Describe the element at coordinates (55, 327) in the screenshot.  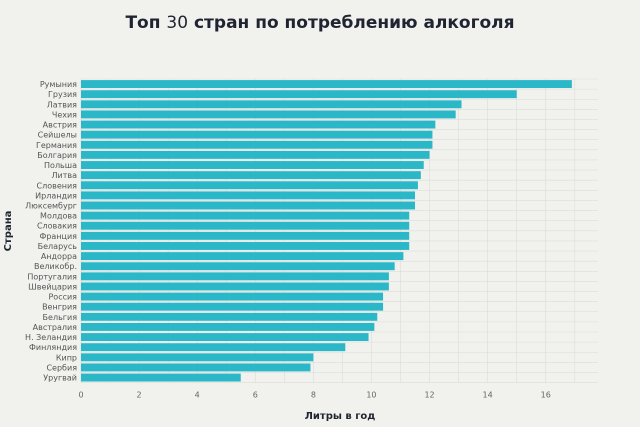
I see `category-label: Австралия` at that location.